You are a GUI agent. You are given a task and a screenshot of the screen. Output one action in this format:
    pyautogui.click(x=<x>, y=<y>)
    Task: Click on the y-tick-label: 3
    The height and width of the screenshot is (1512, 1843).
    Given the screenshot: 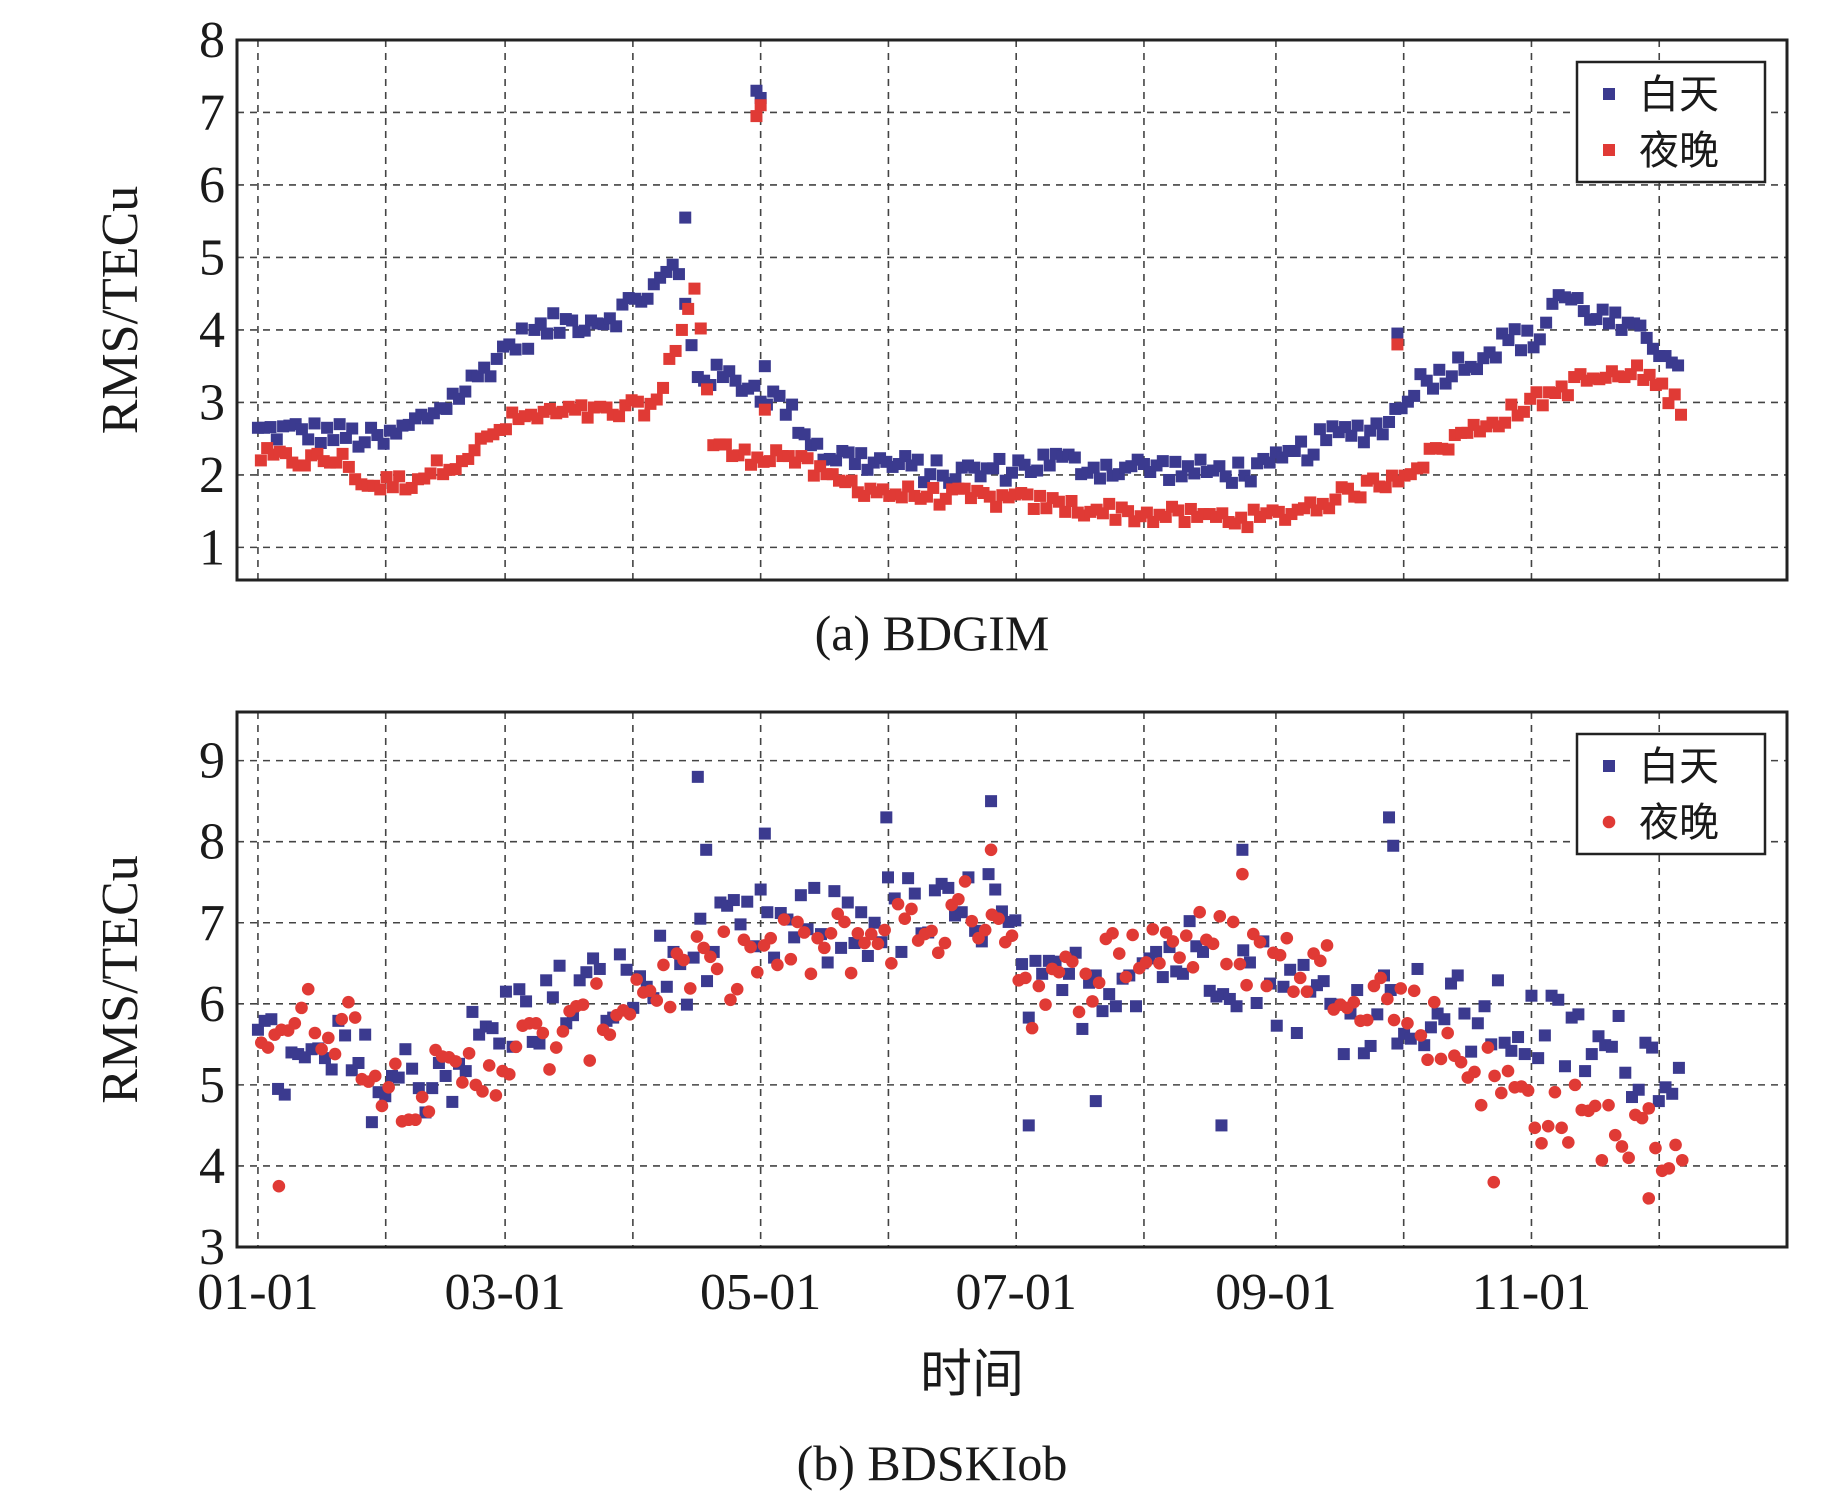 What is the action you would take?
    pyautogui.click(x=212, y=402)
    